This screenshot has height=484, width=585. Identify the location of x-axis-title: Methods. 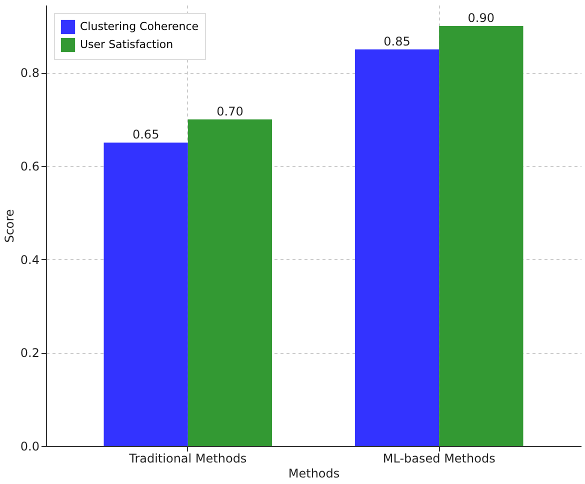
(314, 473).